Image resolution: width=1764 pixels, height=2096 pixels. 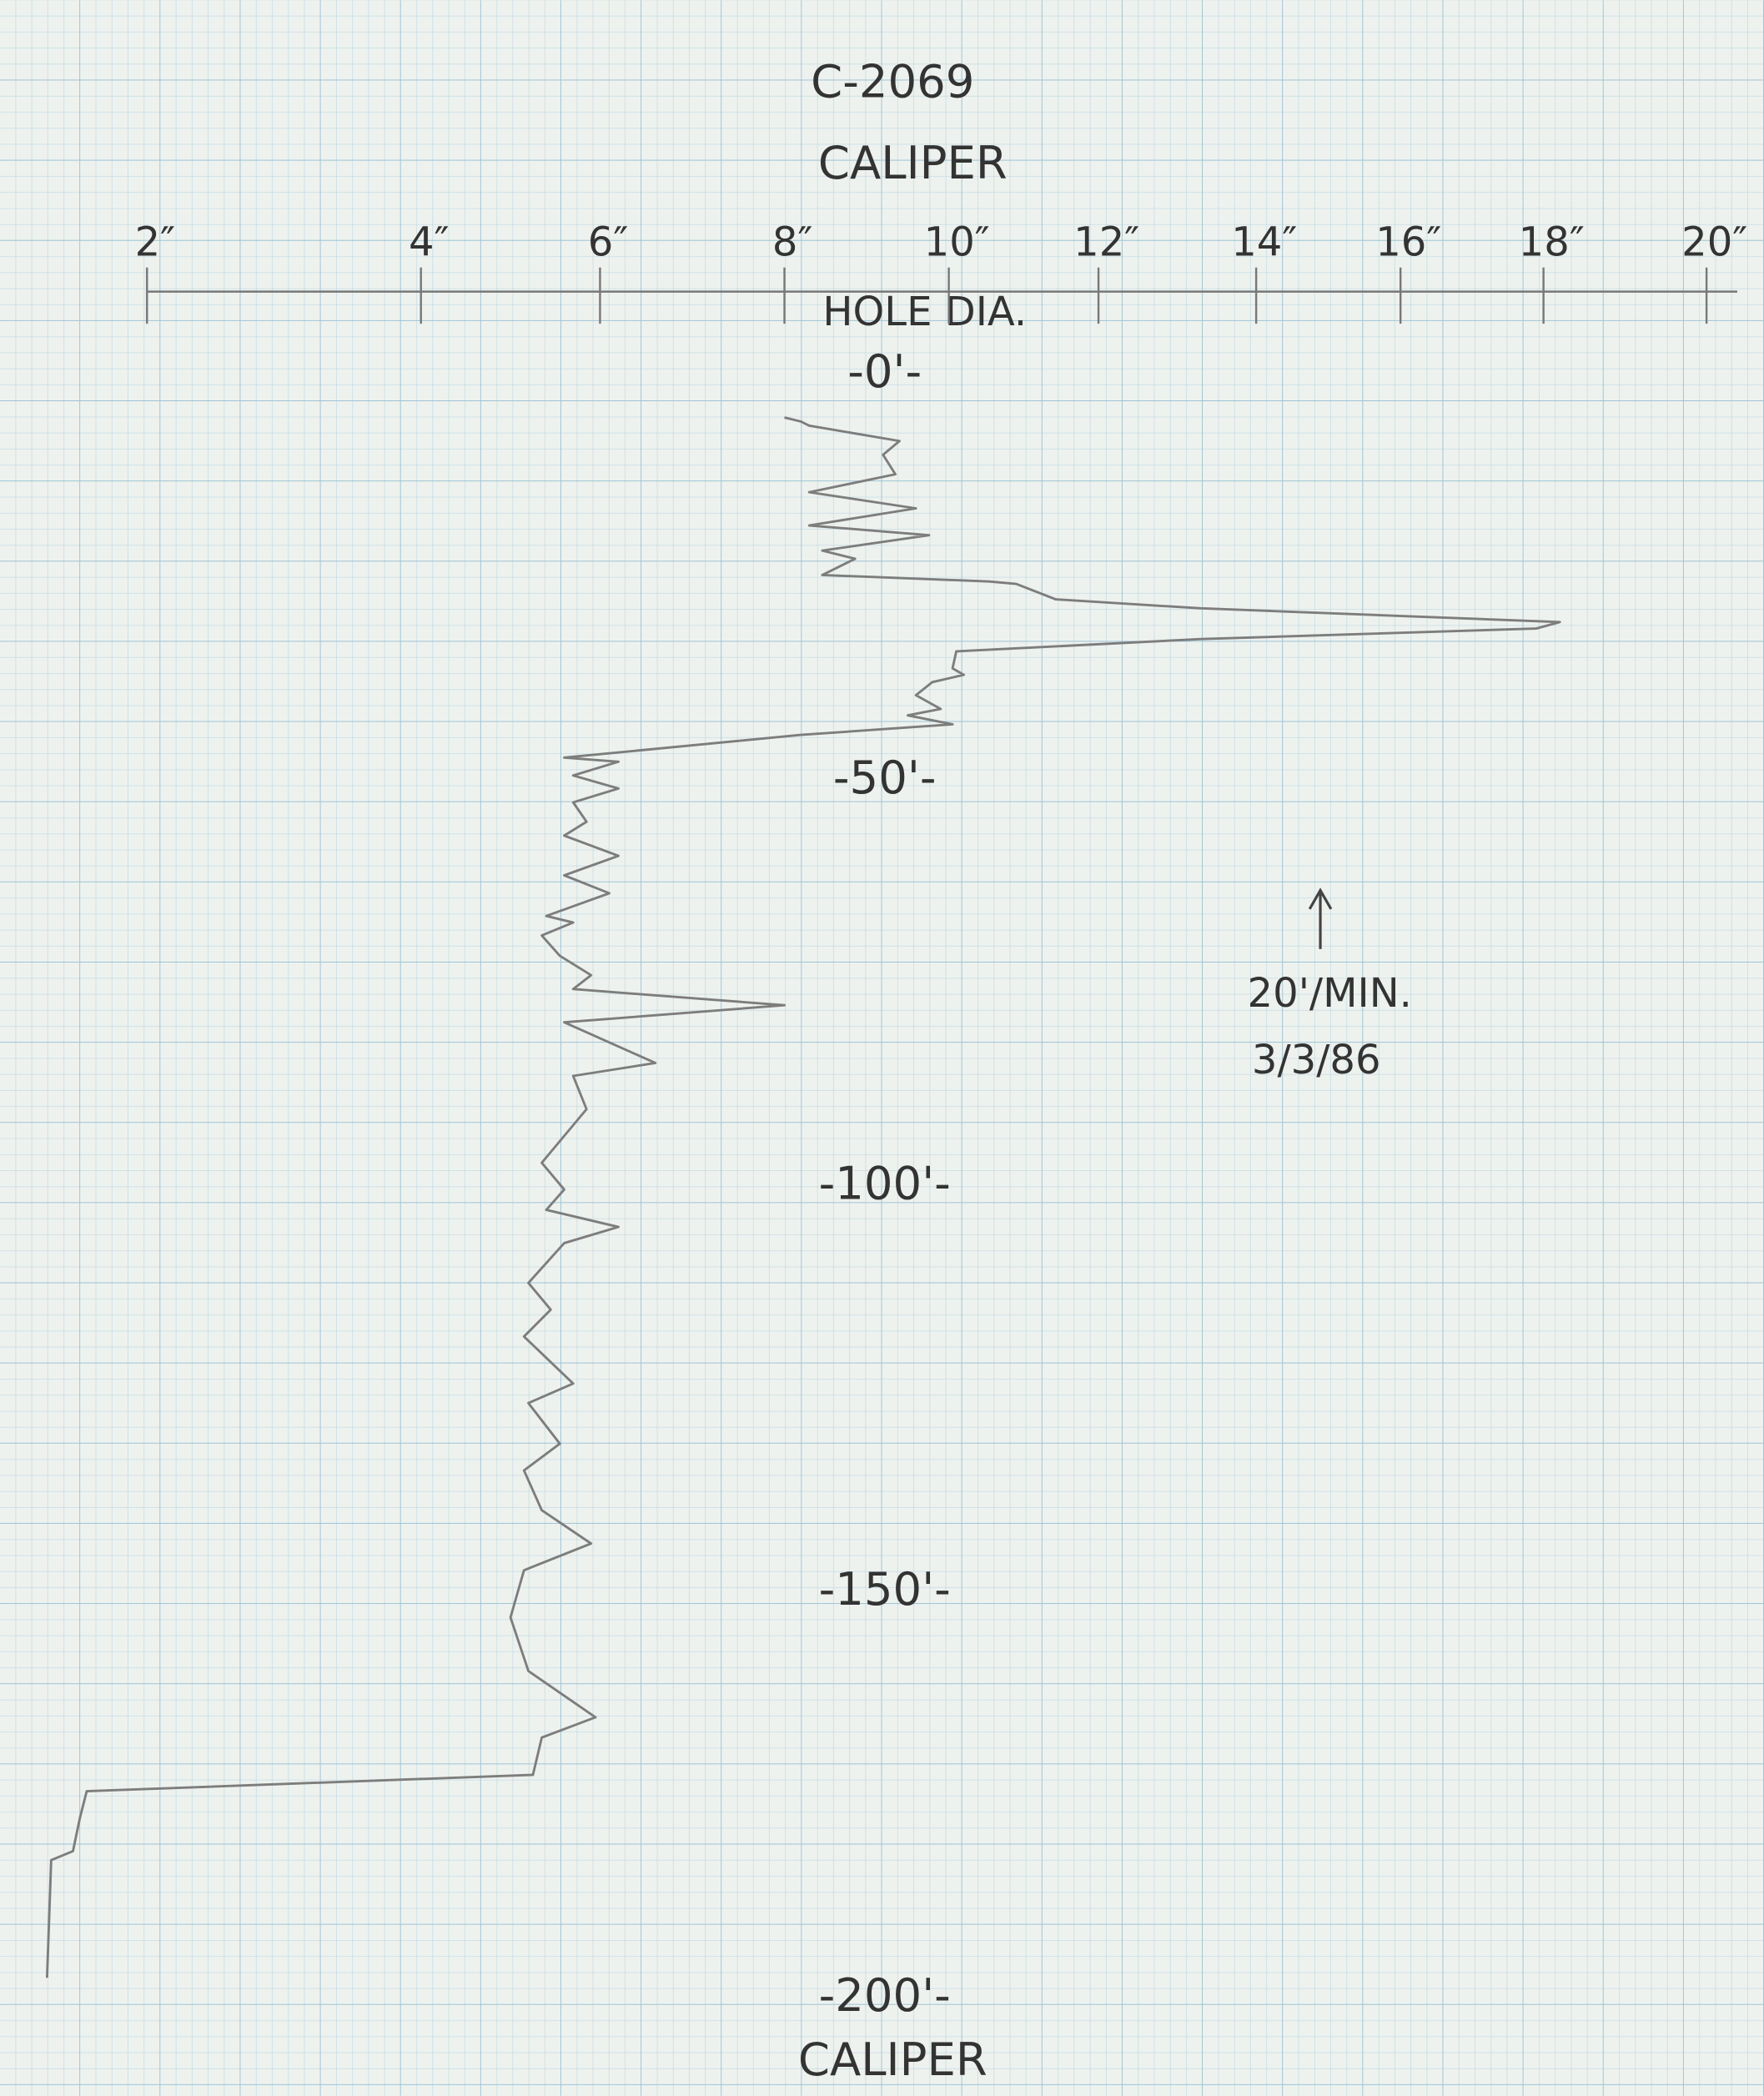 I want to click on x-tick-label: 18″, so click(x=1552, y=242).